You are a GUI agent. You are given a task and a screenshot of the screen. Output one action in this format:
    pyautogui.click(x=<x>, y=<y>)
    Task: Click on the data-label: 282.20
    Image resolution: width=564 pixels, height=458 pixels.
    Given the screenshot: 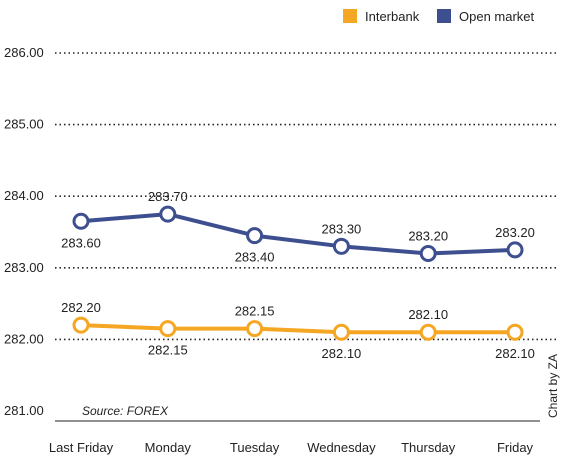 What is the action you would take?
    pyautogui.click(x=81, y=307)
    